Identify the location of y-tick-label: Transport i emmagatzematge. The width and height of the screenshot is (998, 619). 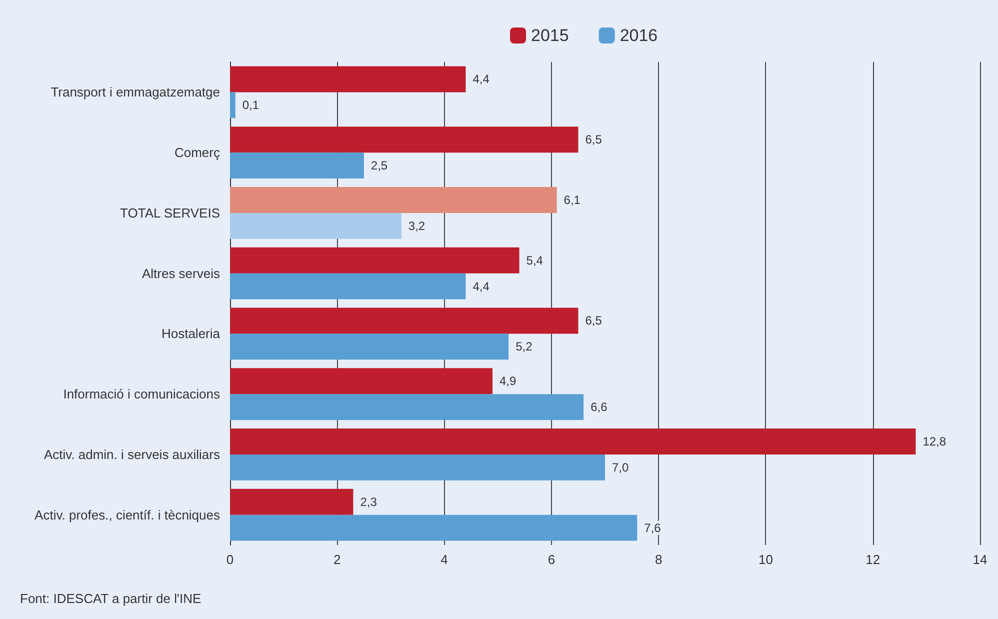
(135, 92).